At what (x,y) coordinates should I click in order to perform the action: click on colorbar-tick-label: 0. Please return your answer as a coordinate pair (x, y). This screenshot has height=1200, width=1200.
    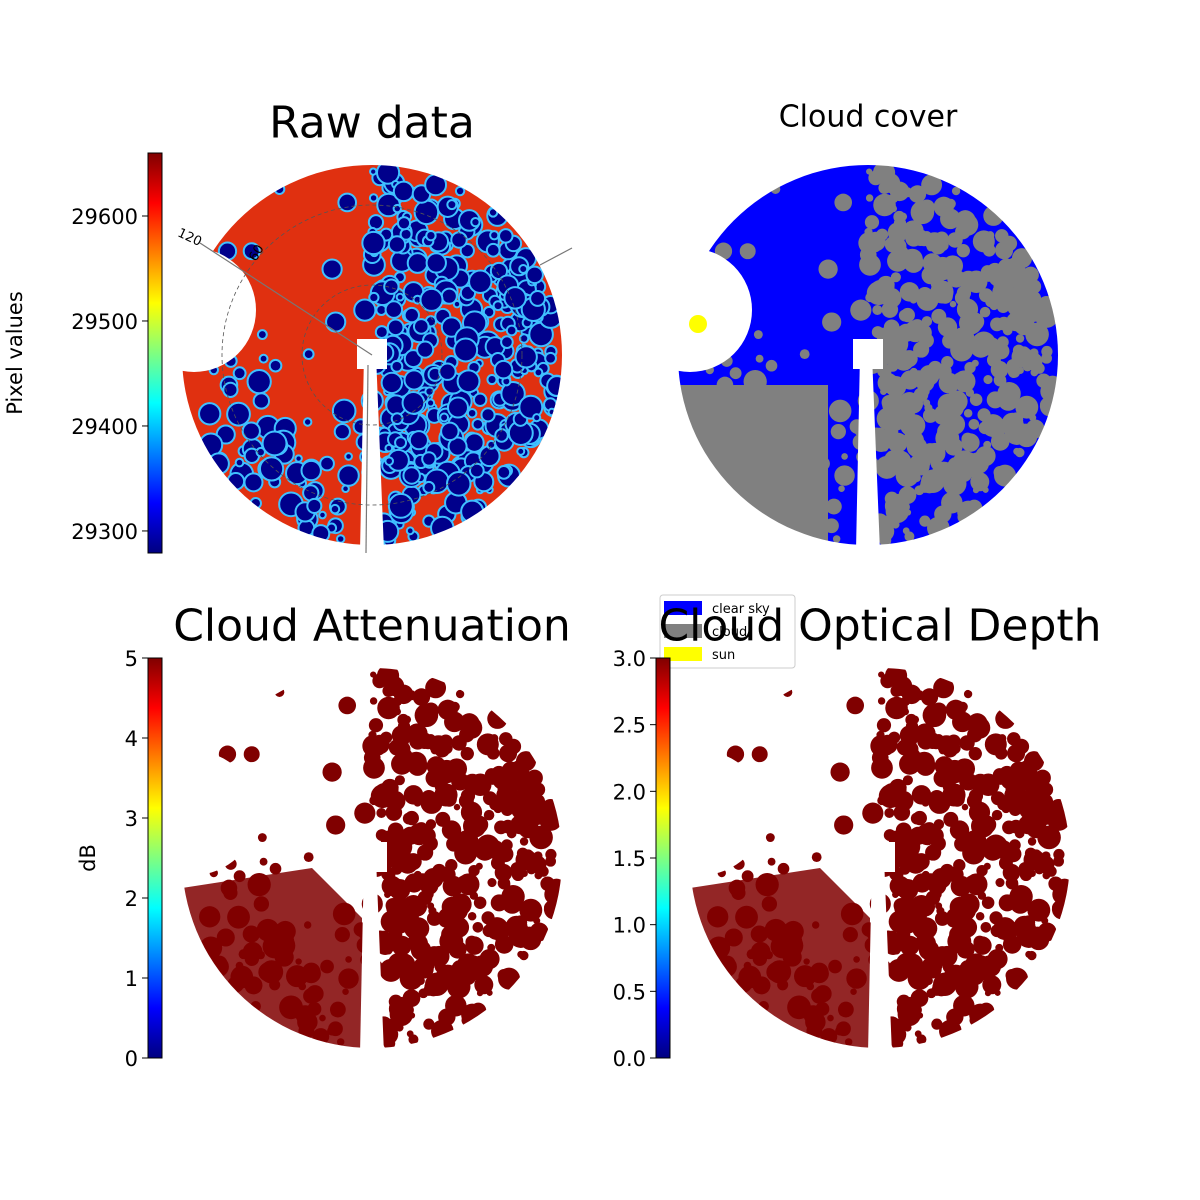
    Looking at the image, I should click on (131, 1059).